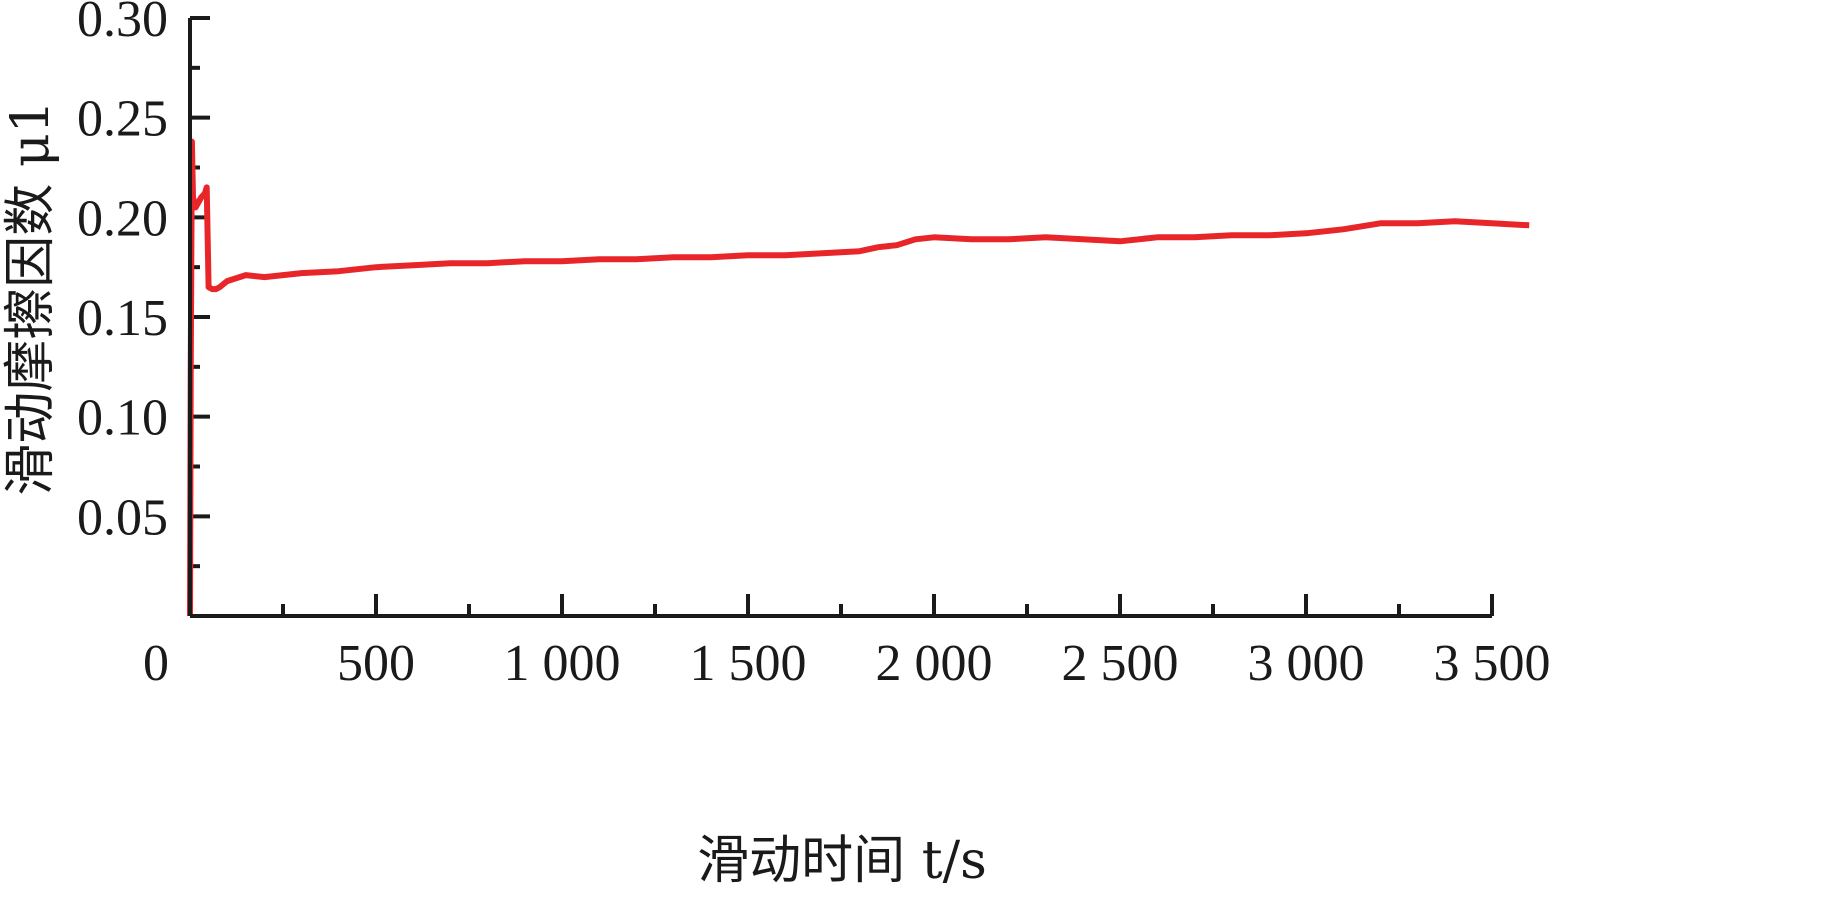 The height and width of the screenshot is (899, 1844). Describe the element at coordinates (562, 663) in the screenshot. I see `x-tick-label: 1 000` at that location.